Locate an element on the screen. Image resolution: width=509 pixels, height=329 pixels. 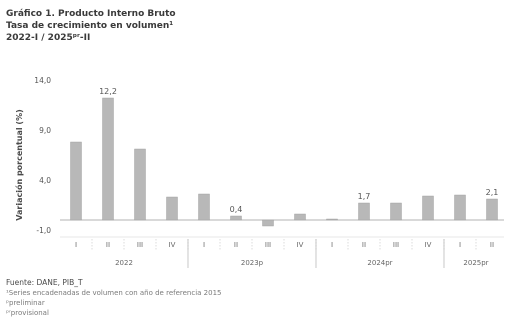
bar-data-label: 0,4 is located at coordinates (236, 209).